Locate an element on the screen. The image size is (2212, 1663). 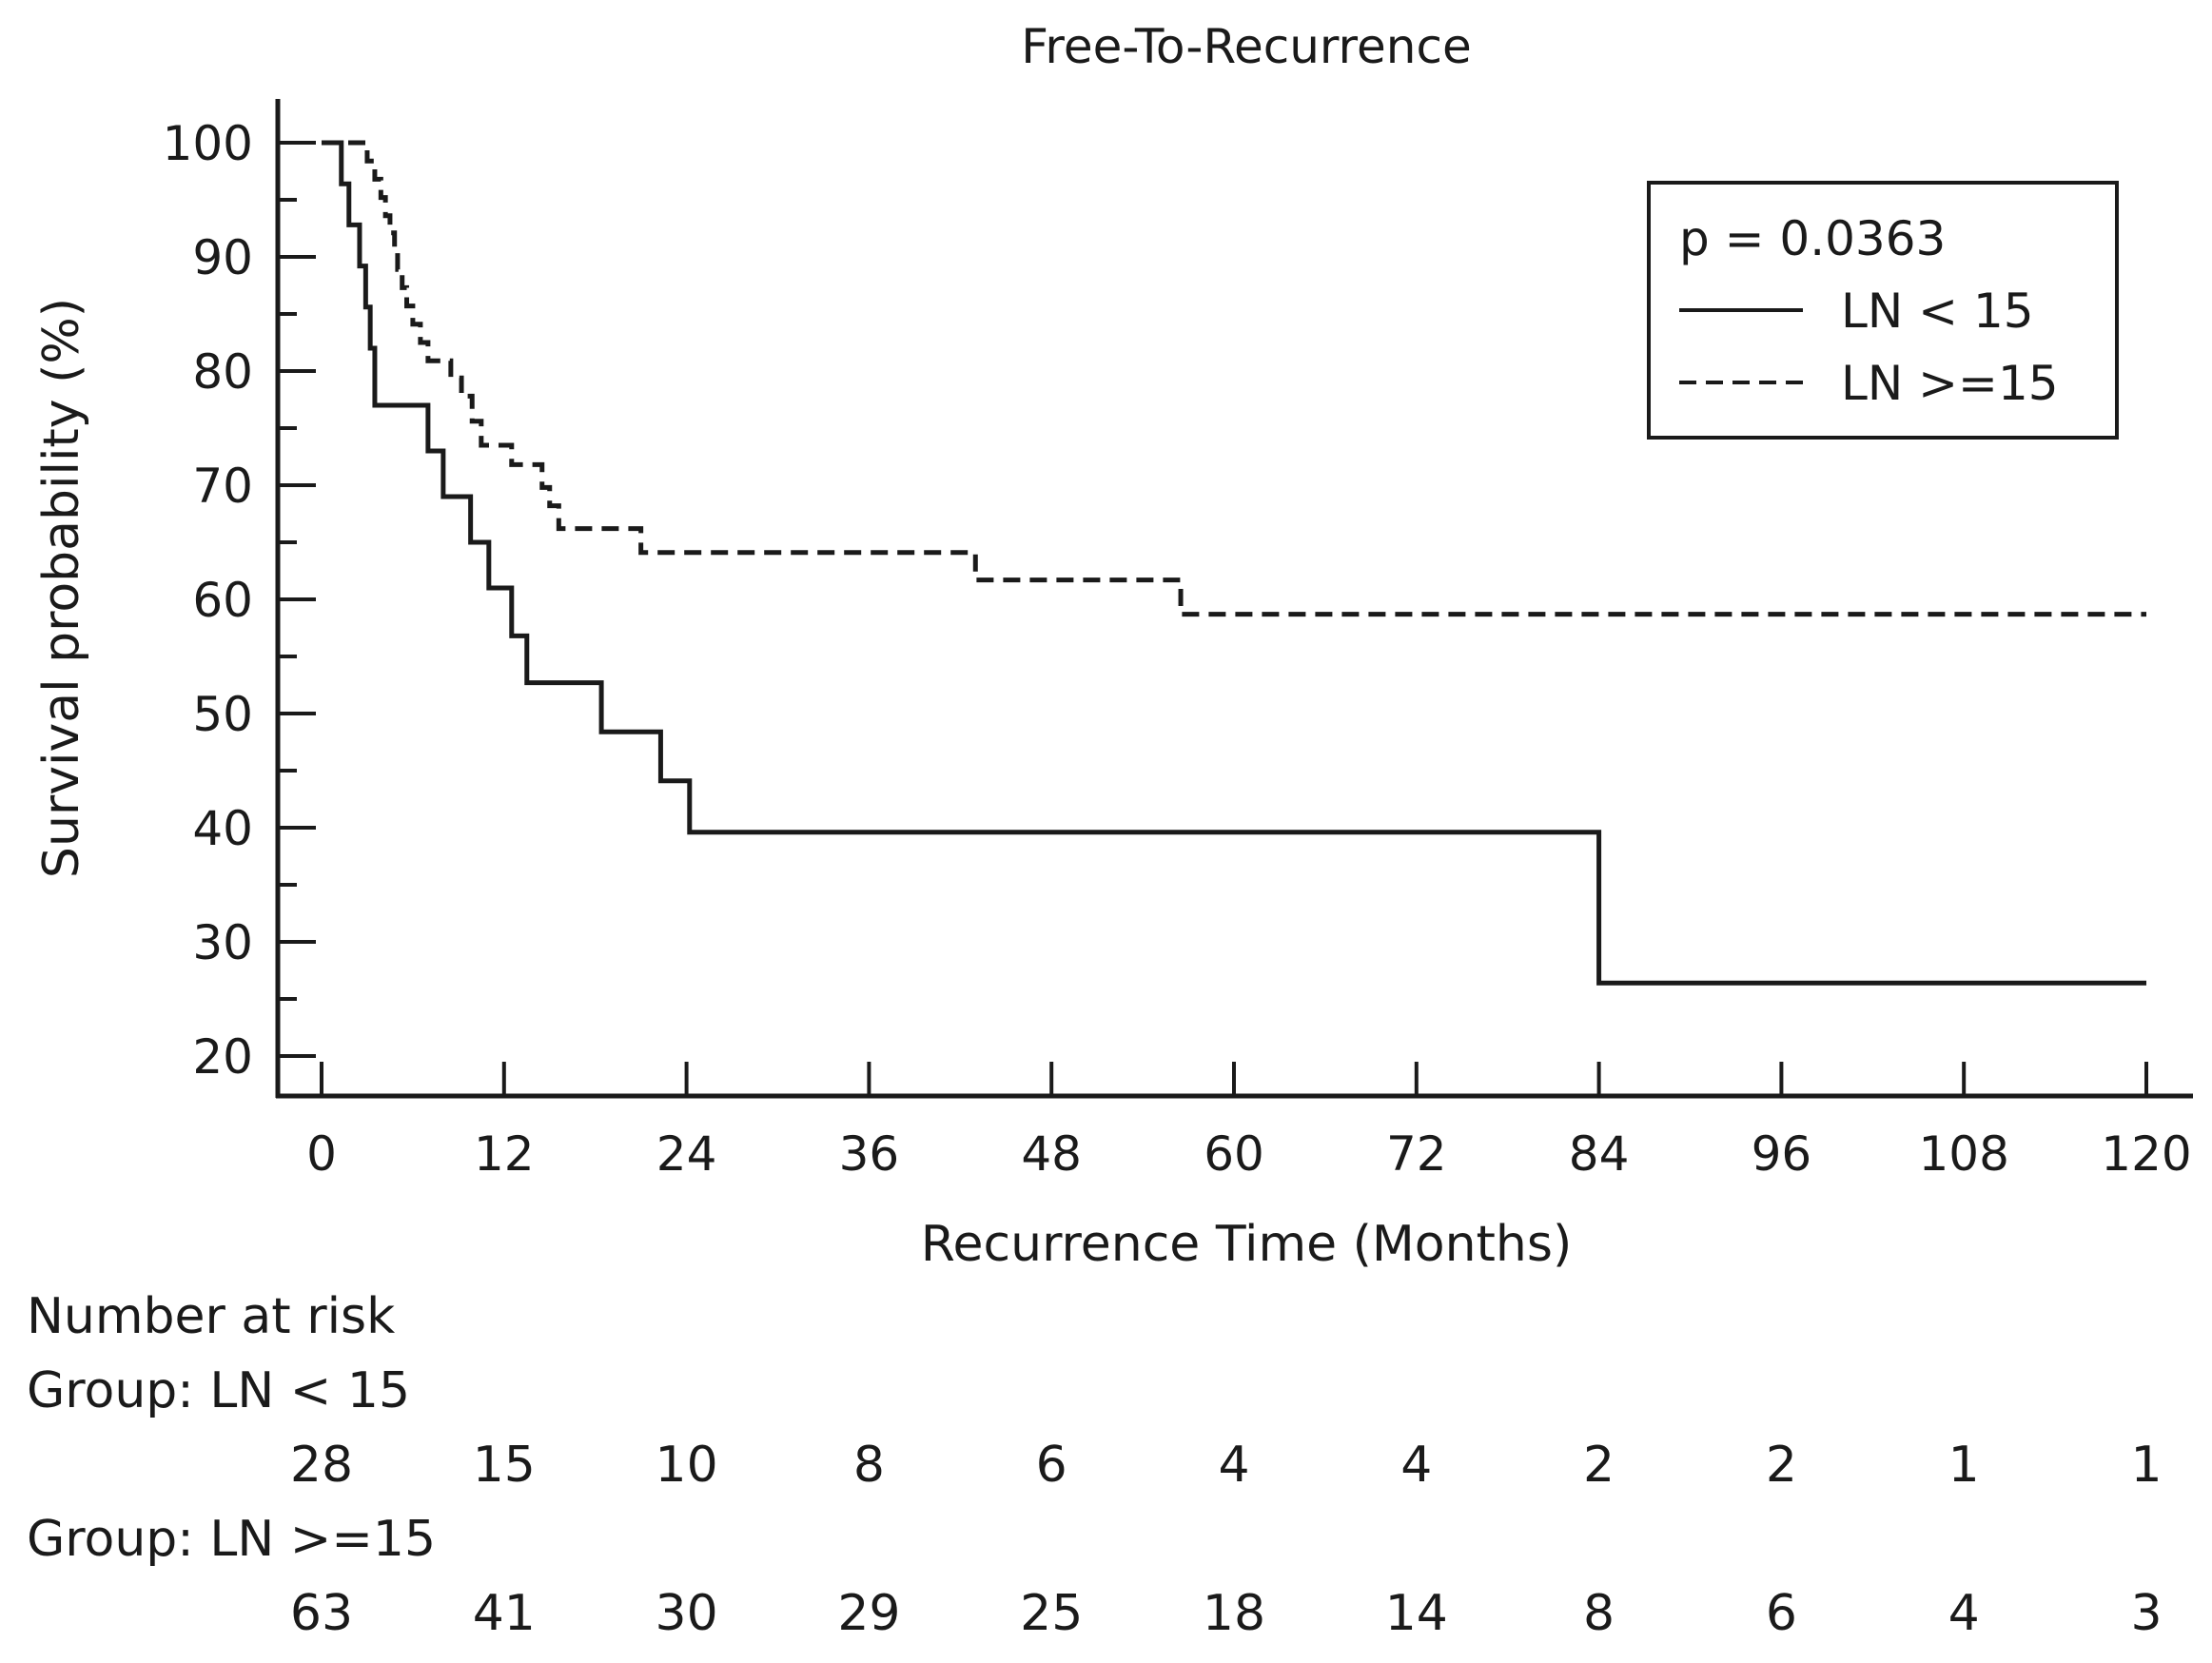
x-tick-label: 24 is located at coordinates (686, 1154).